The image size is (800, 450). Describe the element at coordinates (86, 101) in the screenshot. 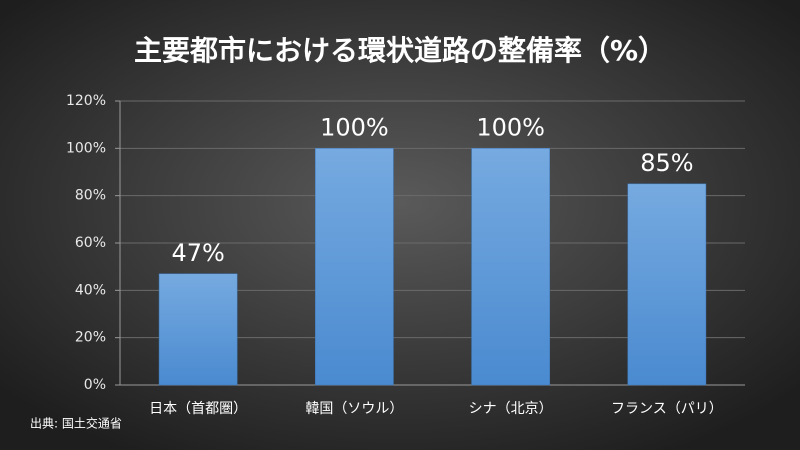

I see `y-tick-label: 120%` at that location.